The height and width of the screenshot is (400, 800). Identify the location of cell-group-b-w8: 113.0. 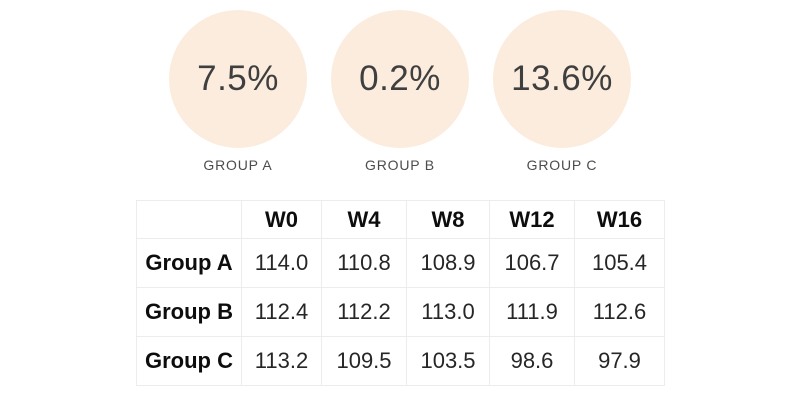
(448, 312).